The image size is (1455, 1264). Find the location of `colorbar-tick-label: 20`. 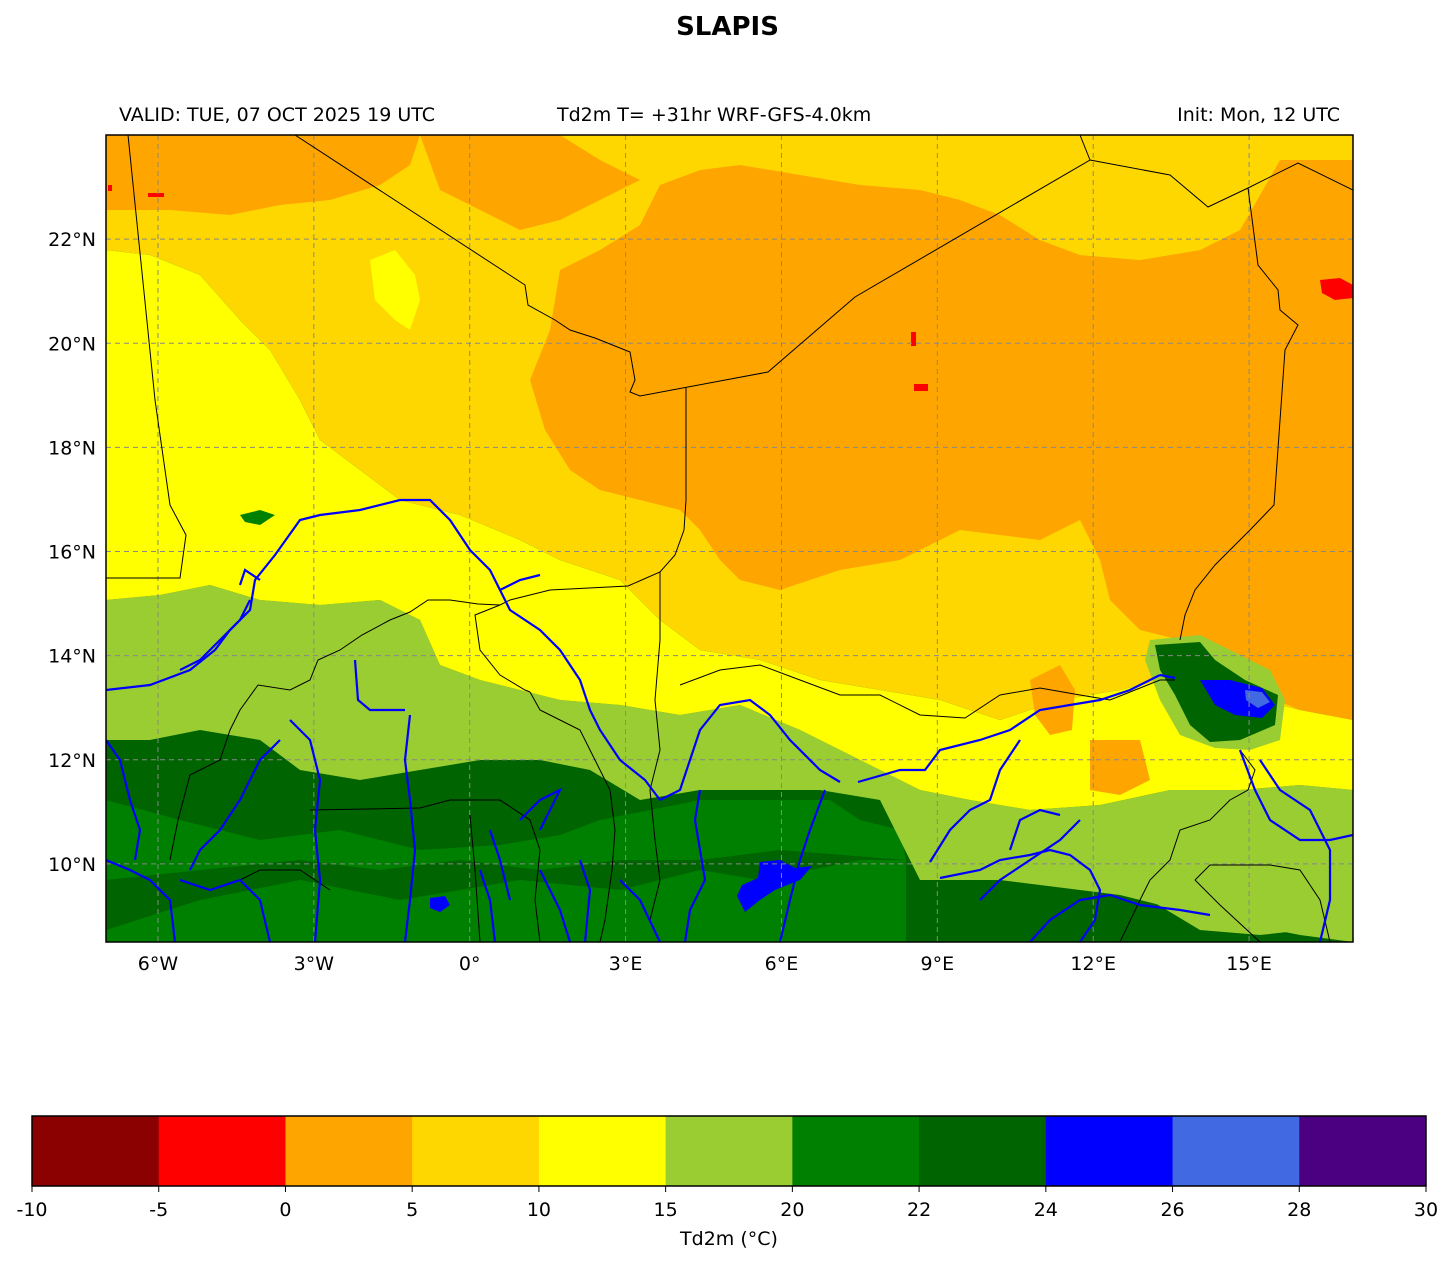

colorbar-tick-label: 20 is located at coordinates (792, 1210).